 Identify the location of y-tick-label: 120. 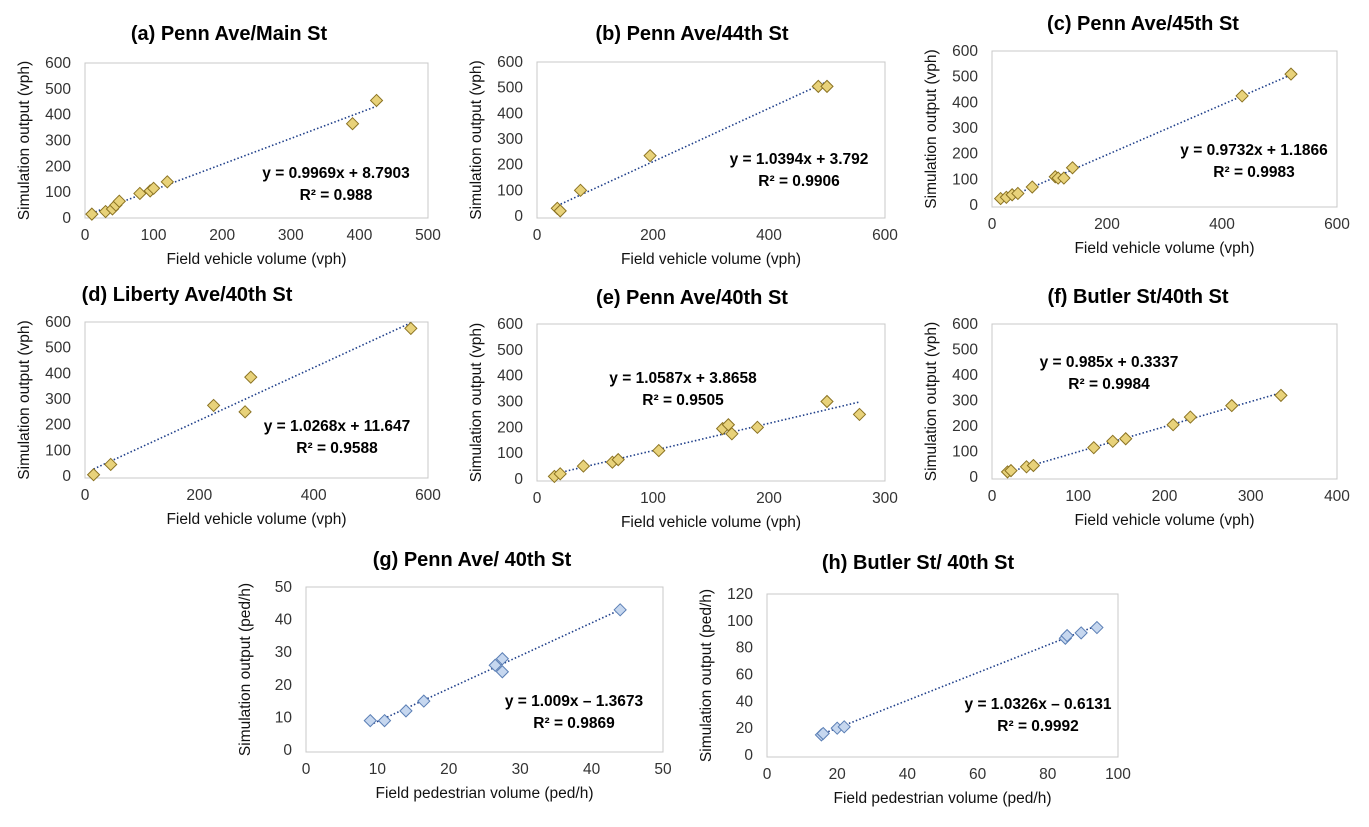
(740, 594).